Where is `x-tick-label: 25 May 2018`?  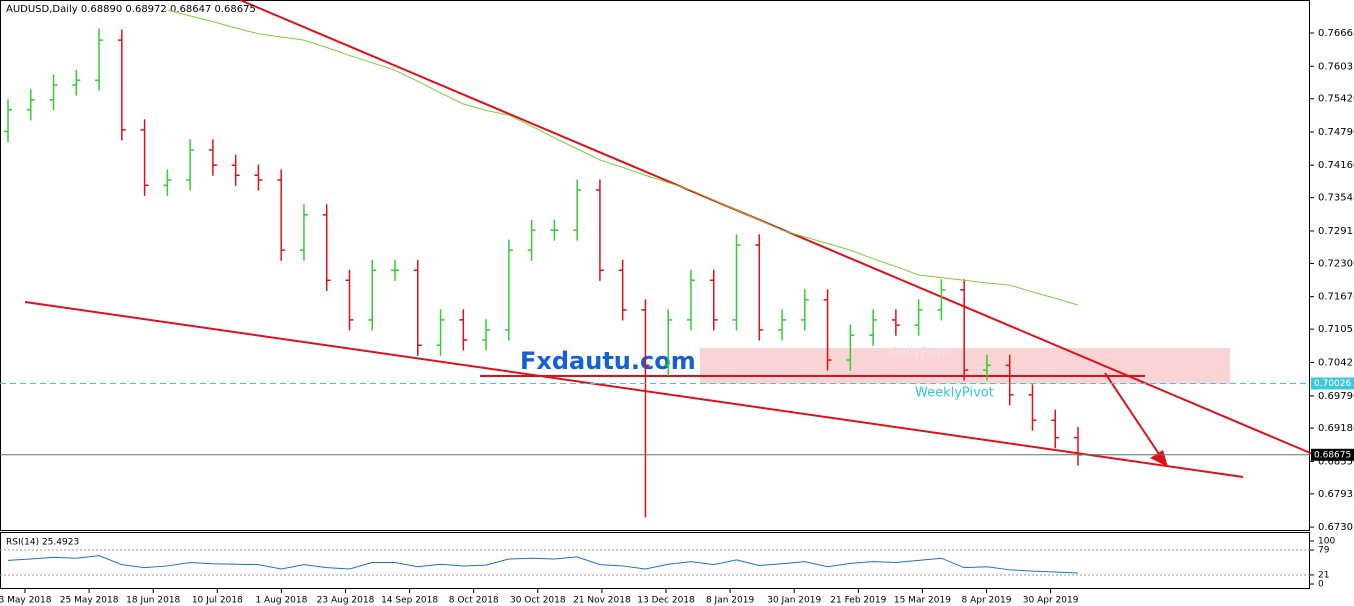 x-tick-label: 25 May 2018 is located at coordinates (89, 601).